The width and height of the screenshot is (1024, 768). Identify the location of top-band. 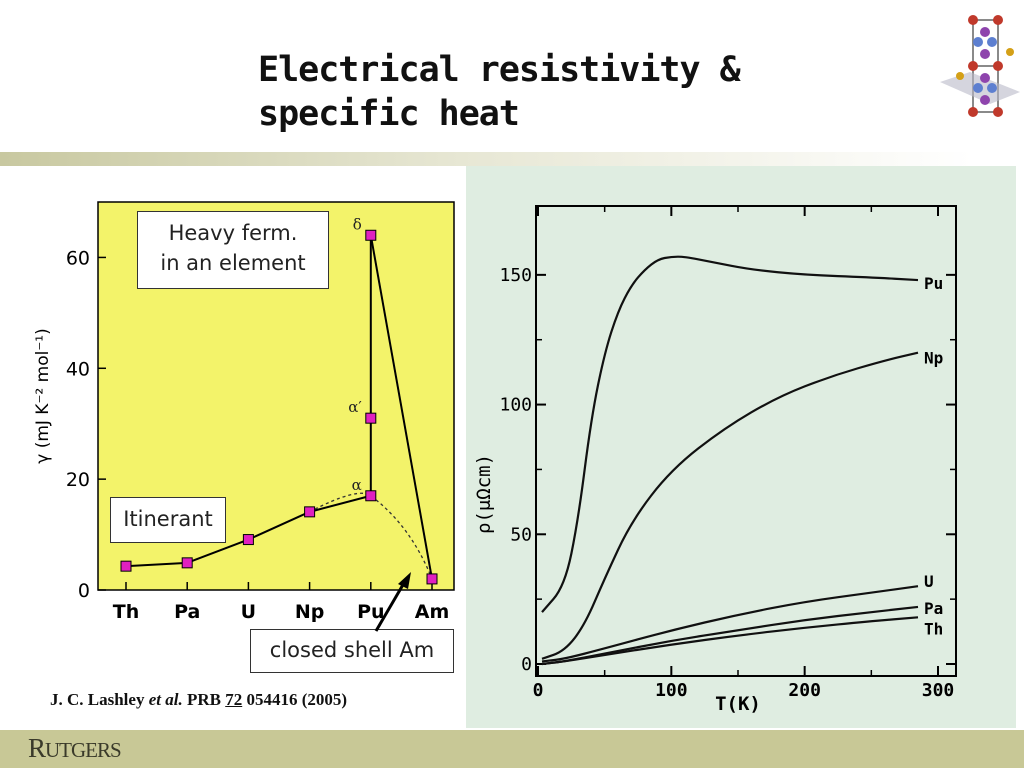
(512, 159).